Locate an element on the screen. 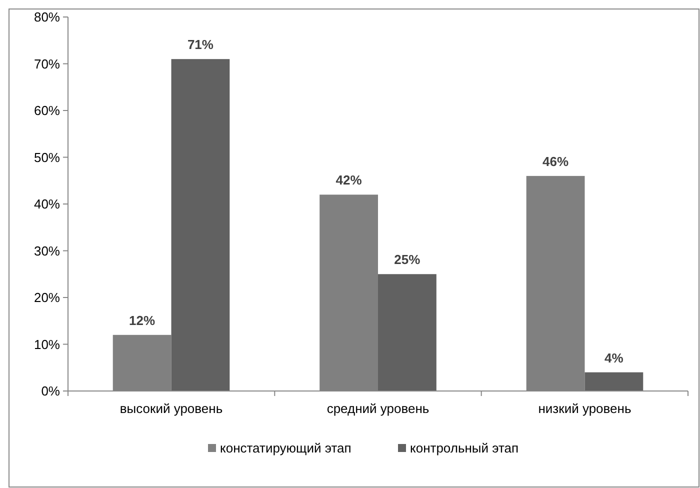  x-tick-label: низкий уровень is located at coordinates (585, 408).